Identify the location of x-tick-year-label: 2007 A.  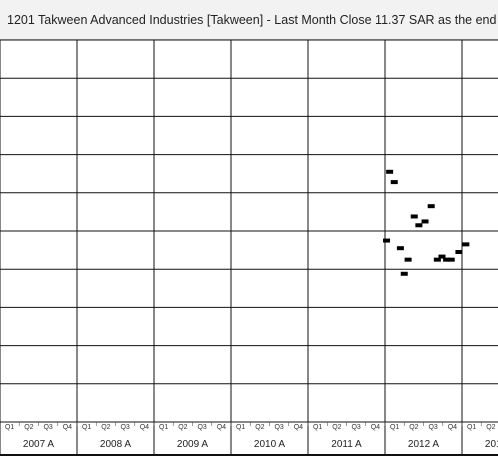
(38, 444).